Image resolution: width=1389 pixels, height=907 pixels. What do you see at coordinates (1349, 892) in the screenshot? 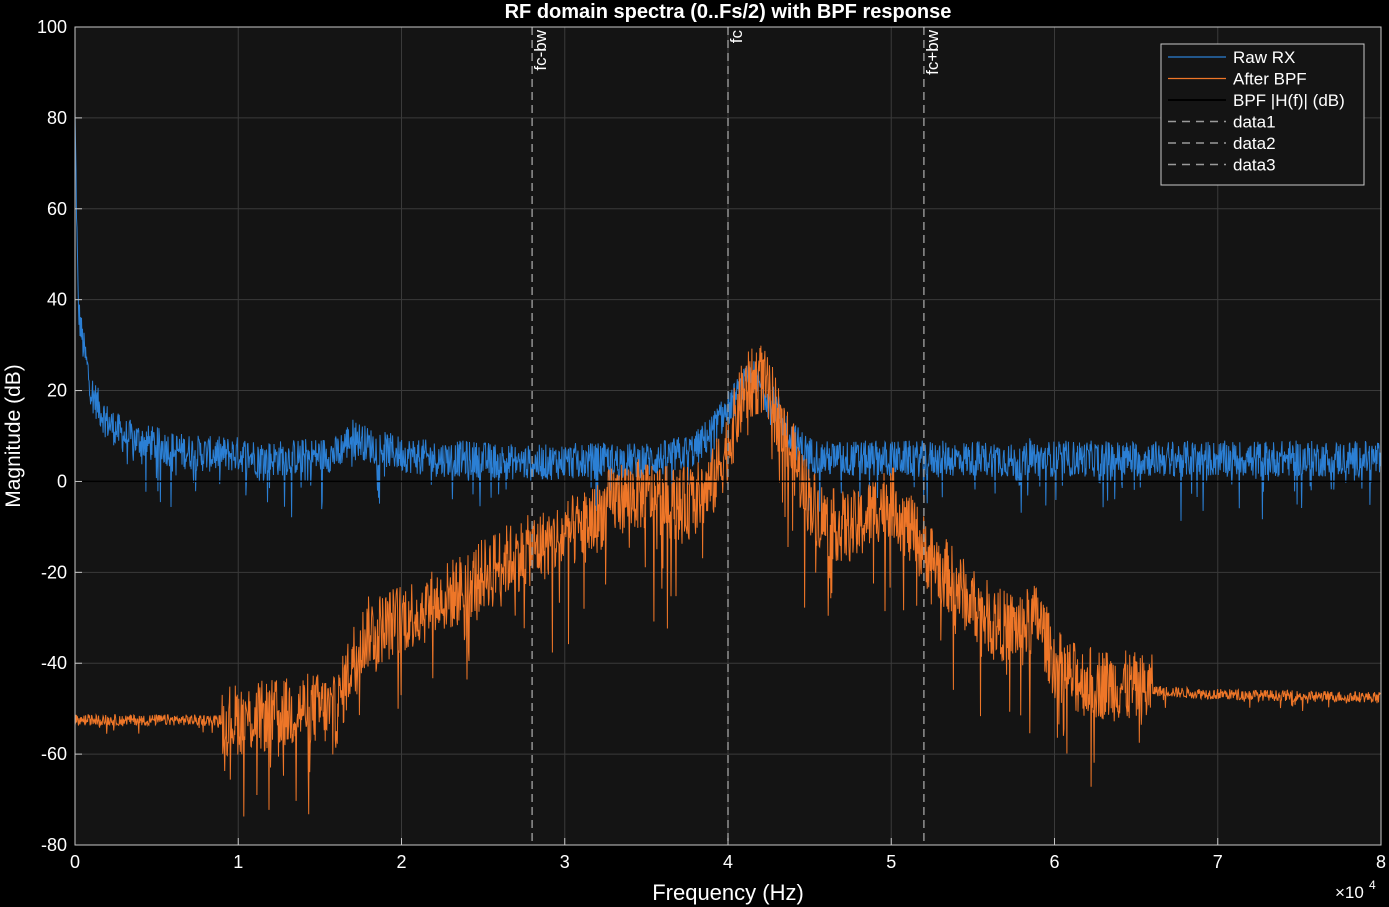
I see `x-exponent-base: ×10` at bounding box center [1349, 892].